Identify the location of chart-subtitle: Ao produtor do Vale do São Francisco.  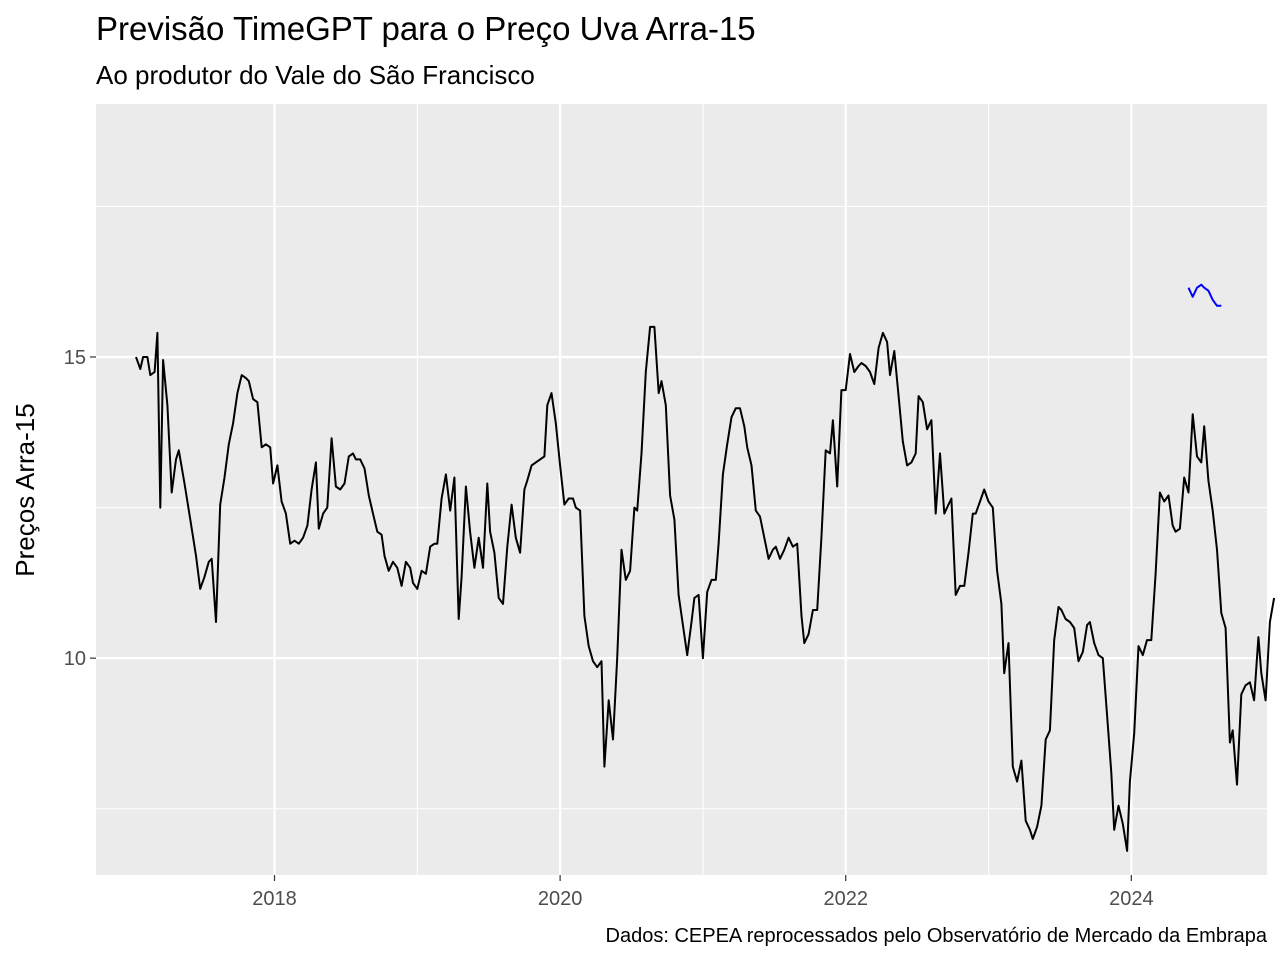
(315, 75).